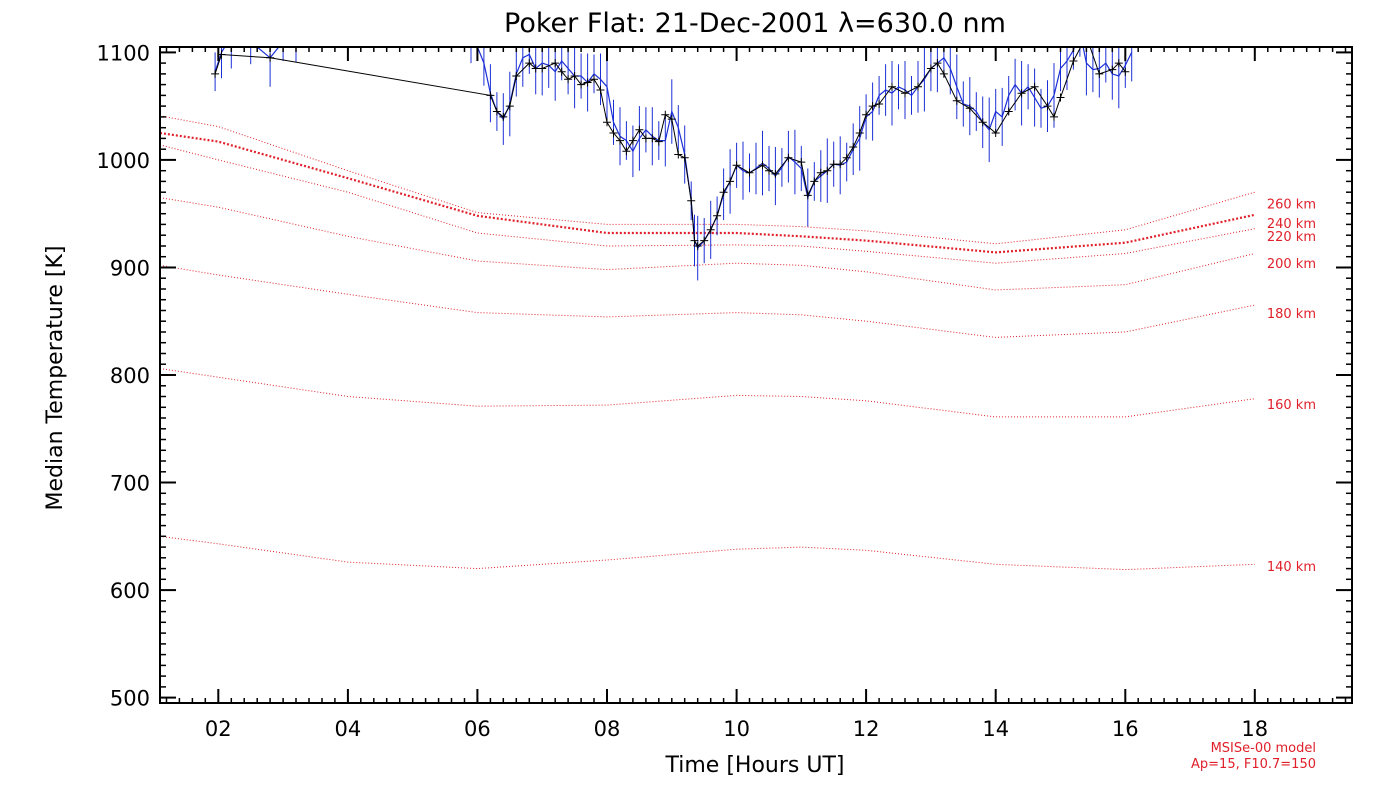  Describe the element at coordinates (707, 393) in the screenshot. I see `model-curve-160-km` at that location.